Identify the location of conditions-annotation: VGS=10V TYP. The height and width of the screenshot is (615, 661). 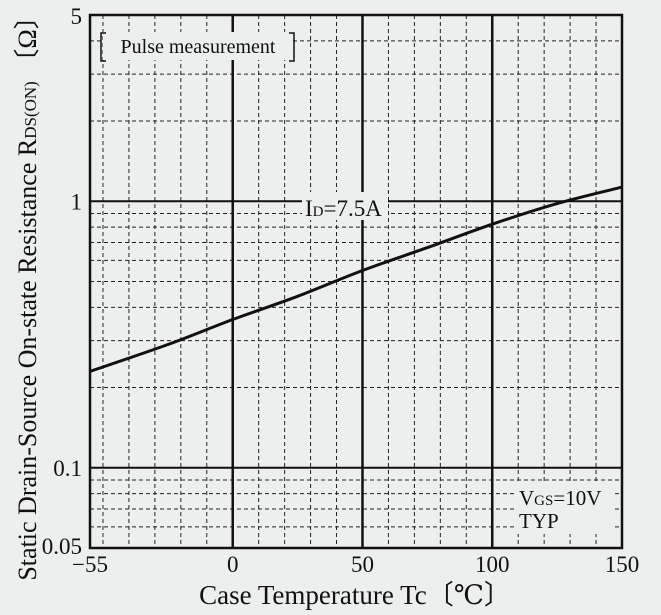
(564, 509).